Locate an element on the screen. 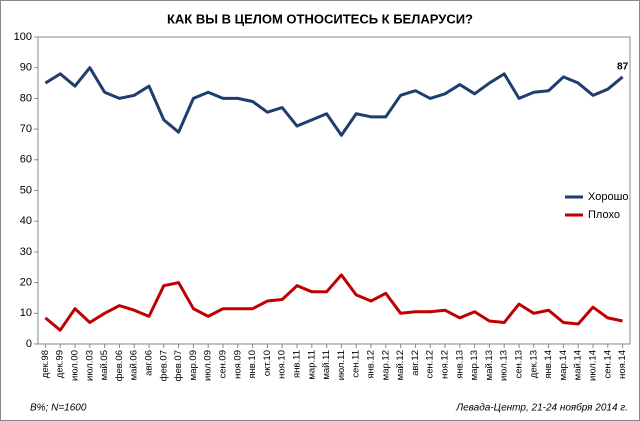  chart-title: КАК ВЫ В ЦЕЛОМ ОТНОСИТЕСЬ К БЕЛАРУСИ? is located at coordinates (320, 18).